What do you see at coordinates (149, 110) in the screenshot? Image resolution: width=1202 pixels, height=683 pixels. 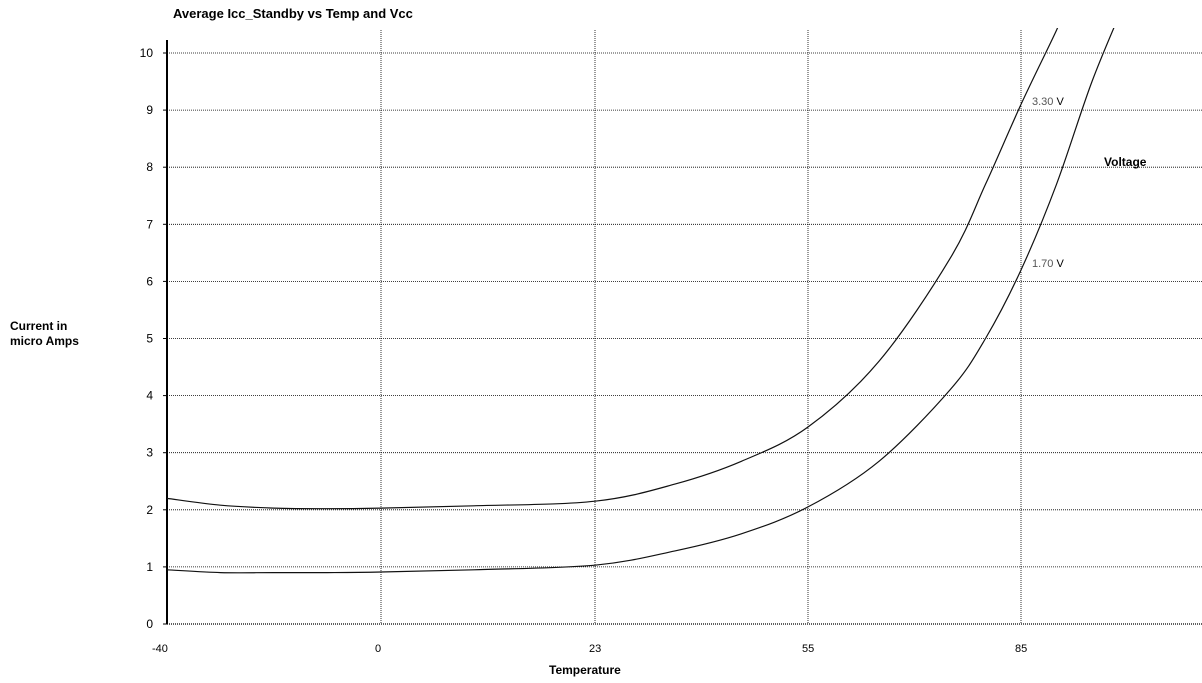 I see `y-tick-label: 9` at bounding box center [149, 110].